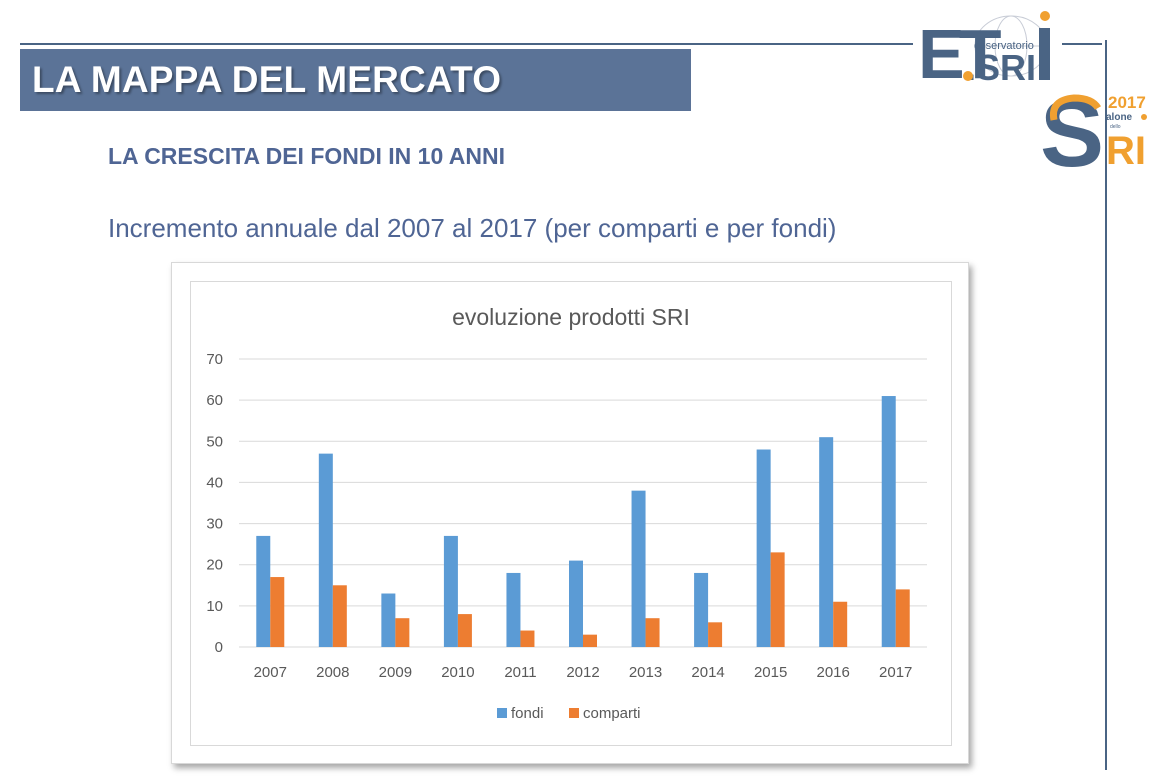  I want to click on top-rule-right, so click(1082, 44).